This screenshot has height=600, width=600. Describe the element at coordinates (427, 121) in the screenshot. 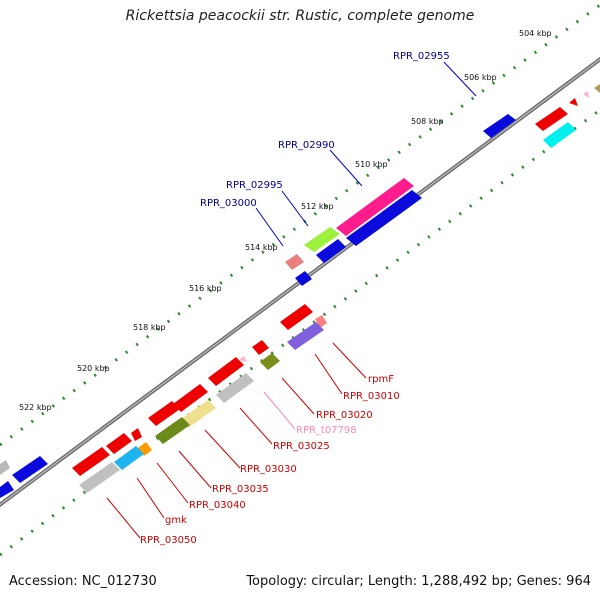

I see `tick-label-508: 508 kbp` at that location.